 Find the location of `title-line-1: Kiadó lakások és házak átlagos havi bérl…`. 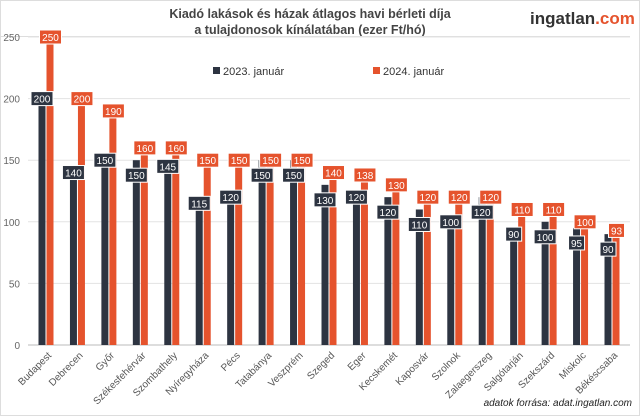

title-line-1: Kiadó lakások és házak átlagos havi bérl… is located at coordinates (310, 14).